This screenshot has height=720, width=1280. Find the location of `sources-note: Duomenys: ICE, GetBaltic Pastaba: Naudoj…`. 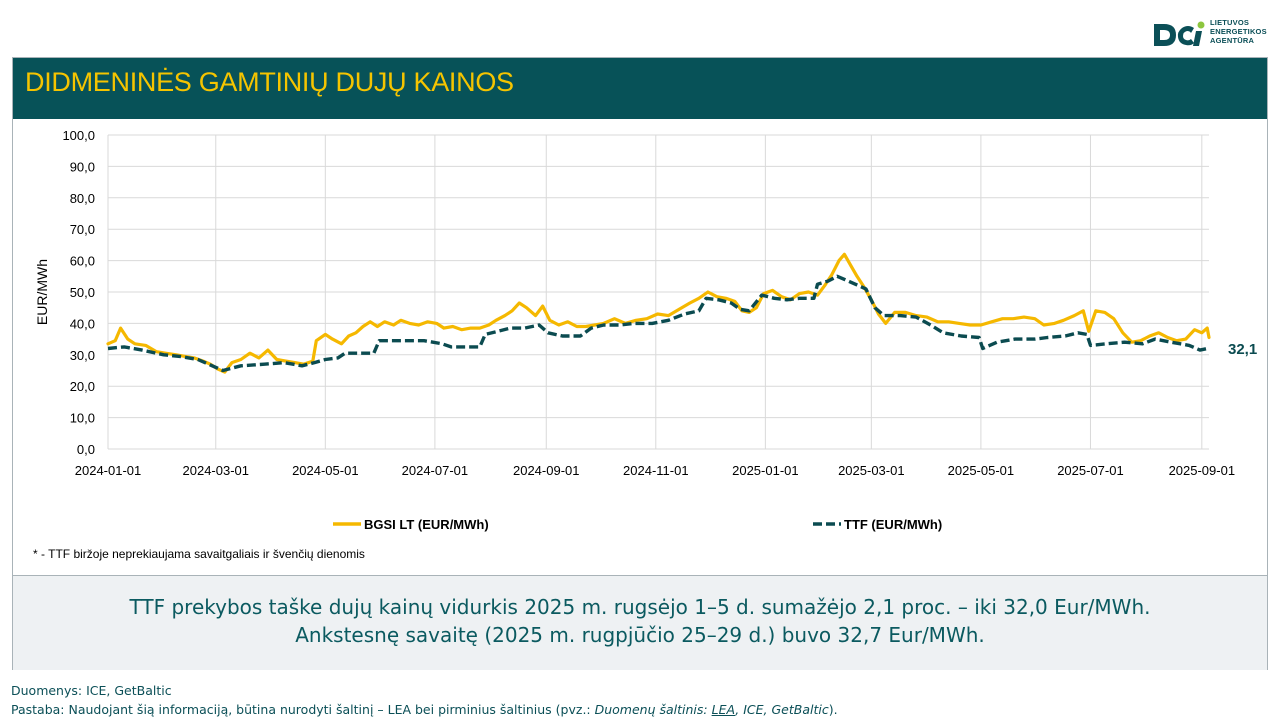

sources-note: Duomenys: ICE, GetBaltic Pastaba: Naudoj… is located at coordinates (424, 700).